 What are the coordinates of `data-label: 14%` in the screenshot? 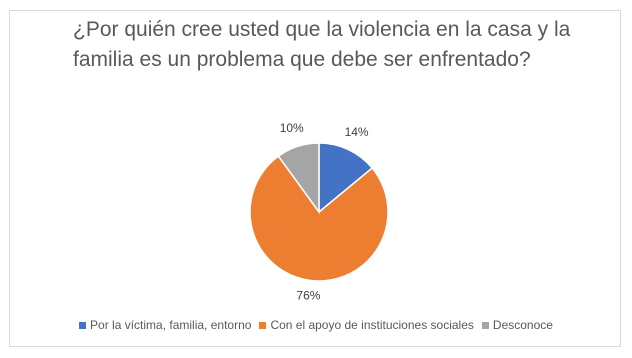 It's located at (357, 132).